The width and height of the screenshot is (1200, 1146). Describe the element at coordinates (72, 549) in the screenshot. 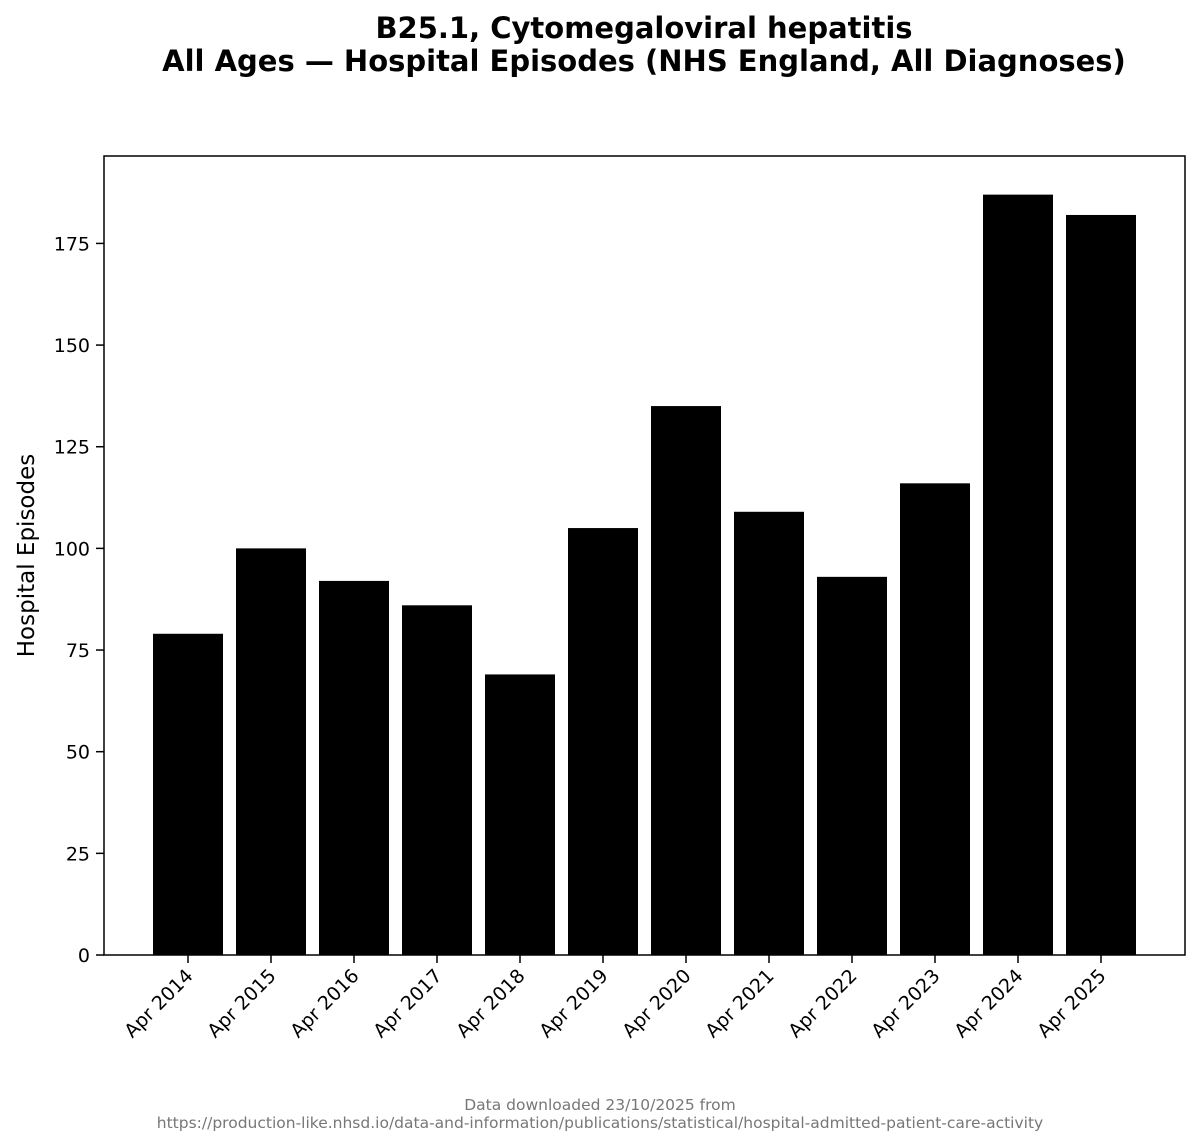

I see `y-tick-label: 100` at that location.